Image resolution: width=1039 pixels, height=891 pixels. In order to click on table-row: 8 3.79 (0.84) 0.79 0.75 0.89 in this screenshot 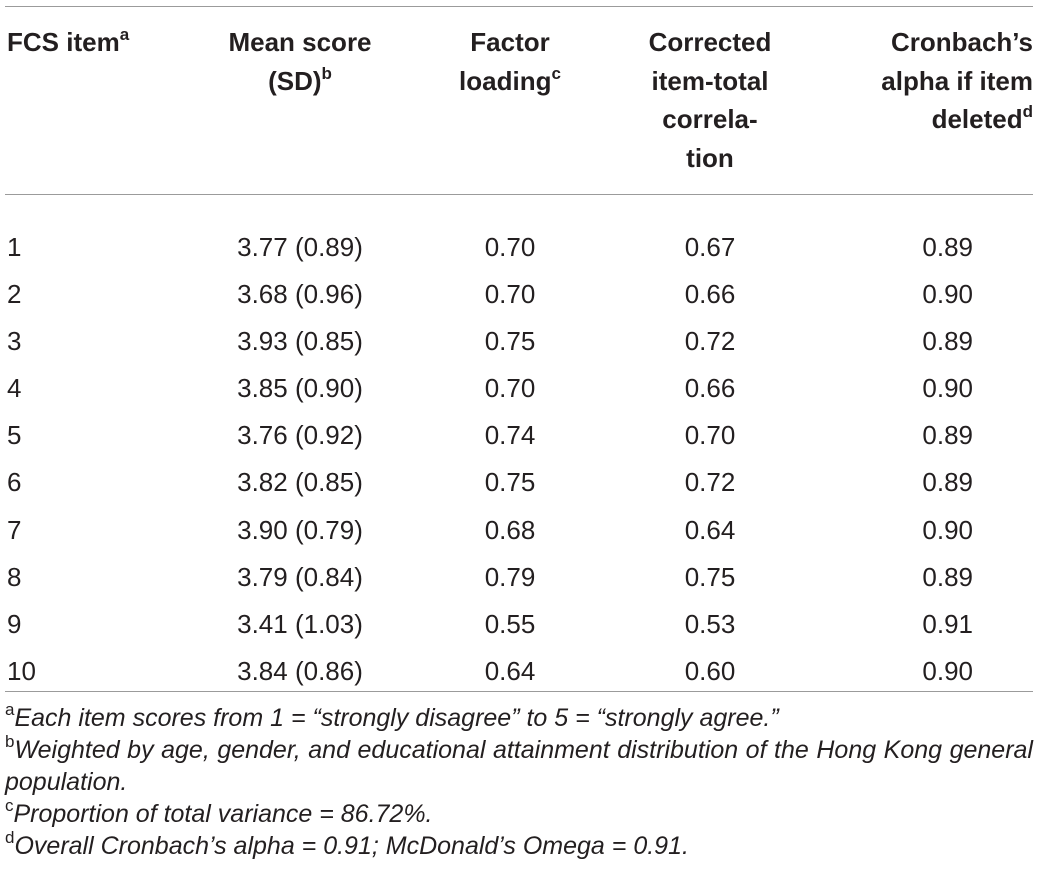, I will do `click(519, 577)`.